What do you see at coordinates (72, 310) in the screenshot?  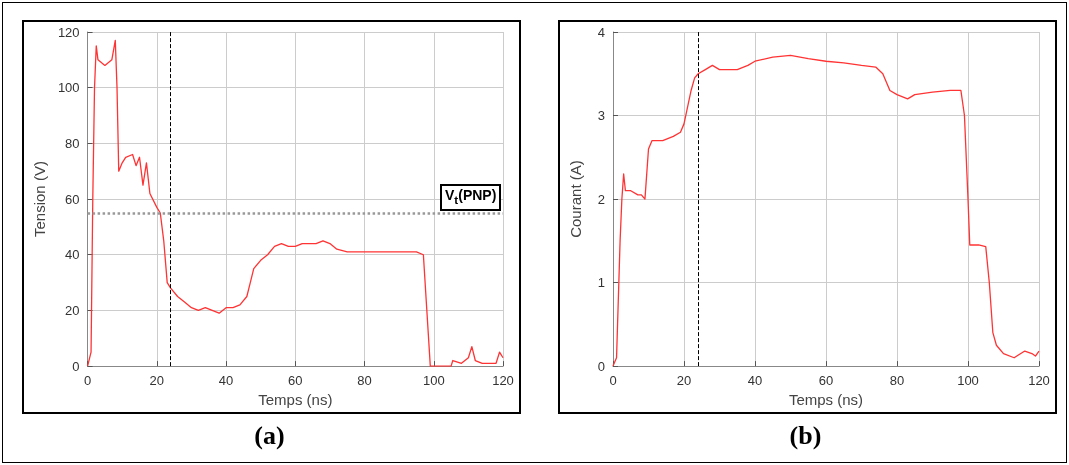 I see `y-tick-label: 20` at bounding box center [72, 310].